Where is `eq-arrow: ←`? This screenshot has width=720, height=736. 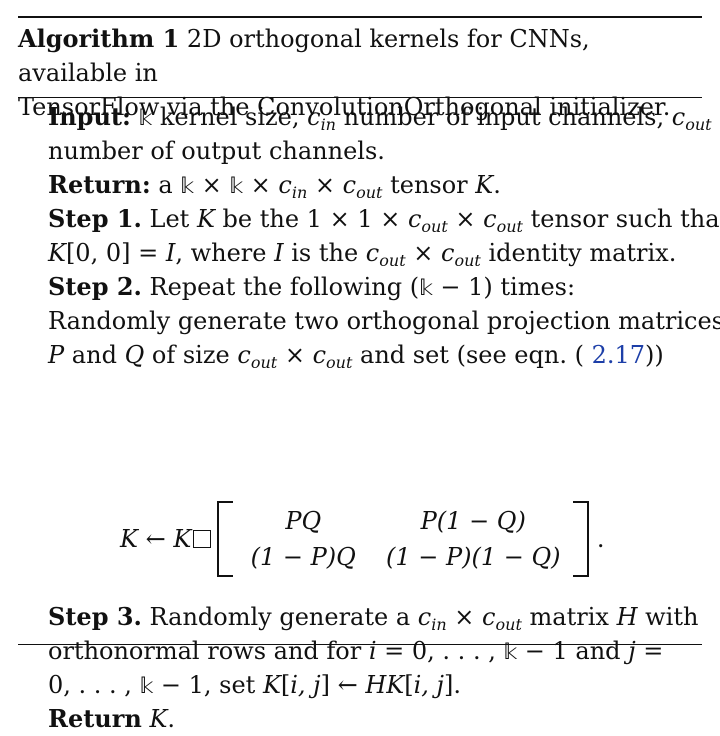 eq-arrow: ← is located at coordinates (155, 539).